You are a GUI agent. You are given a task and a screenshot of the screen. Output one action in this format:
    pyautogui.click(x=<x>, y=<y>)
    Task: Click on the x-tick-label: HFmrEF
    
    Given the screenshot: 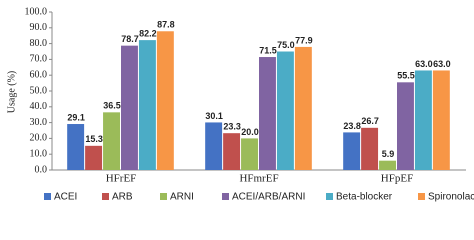 What is the action you would take?
    pyautogui.click(x=258, y=179)
    